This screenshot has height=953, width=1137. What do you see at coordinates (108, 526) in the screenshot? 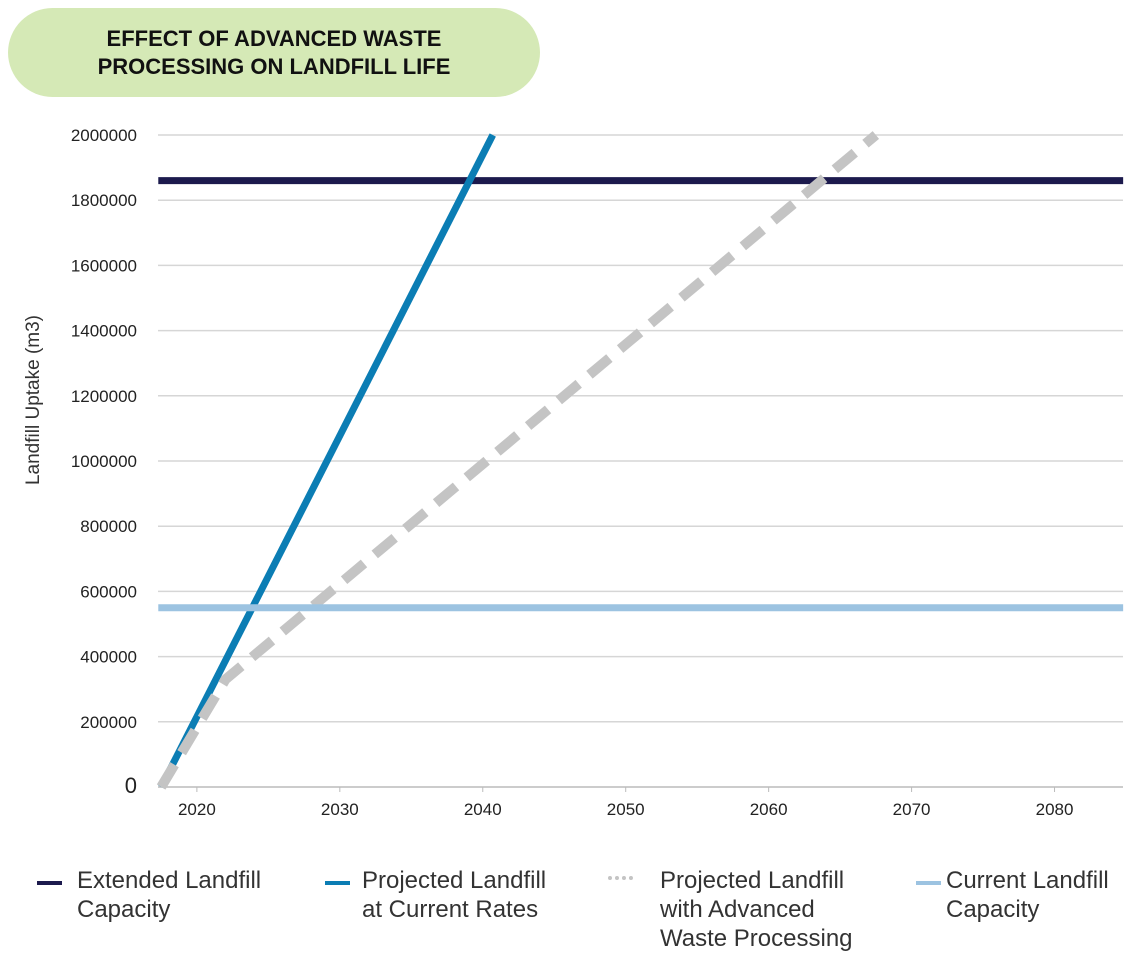
I see `y-tick-label: 800000` at bounding box center [108, 526].